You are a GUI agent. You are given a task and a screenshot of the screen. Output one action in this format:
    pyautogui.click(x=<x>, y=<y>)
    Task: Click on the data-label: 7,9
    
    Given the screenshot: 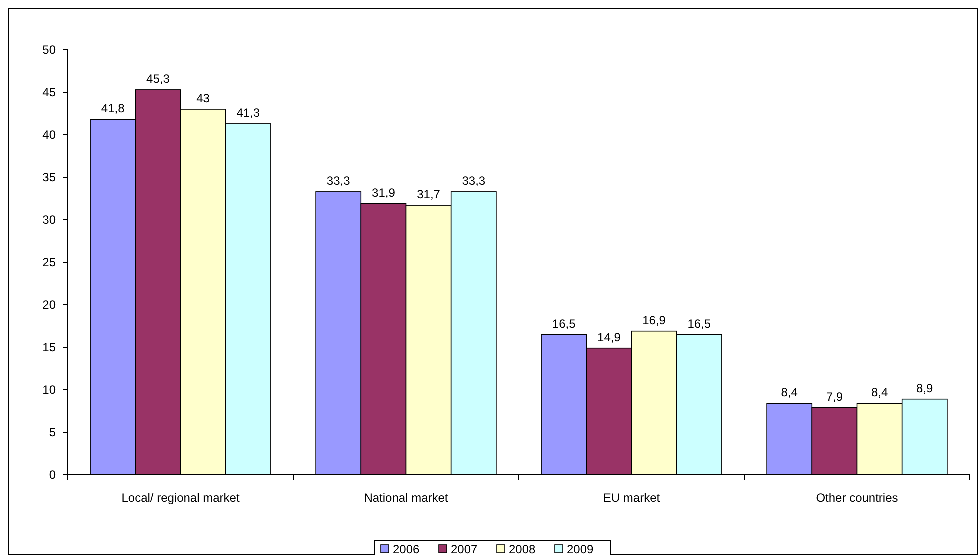 What is the action you would take?
    pyautogui.click(x=835, y=397)
    